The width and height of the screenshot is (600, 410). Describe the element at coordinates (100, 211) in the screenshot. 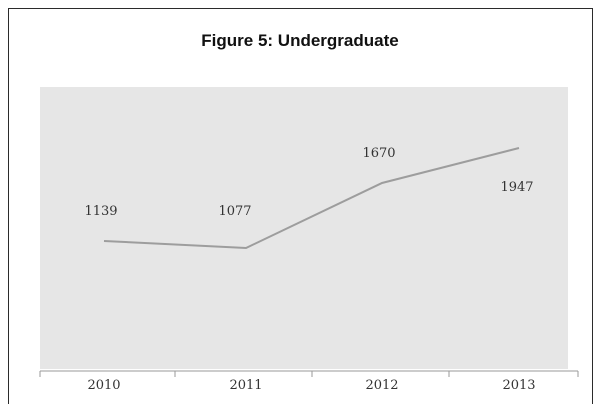

I see `data-label: 1139` at that location.